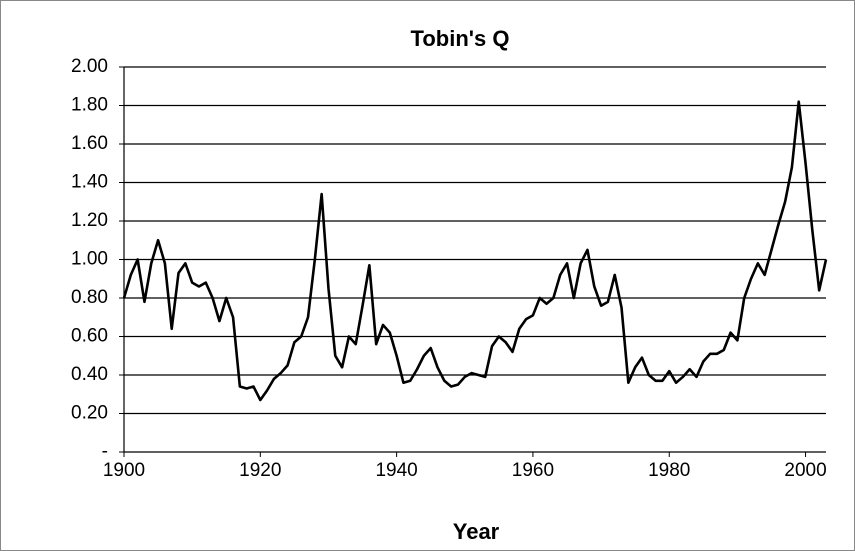  I want to click on y-tick-label: 0.40, so click(89, 374).